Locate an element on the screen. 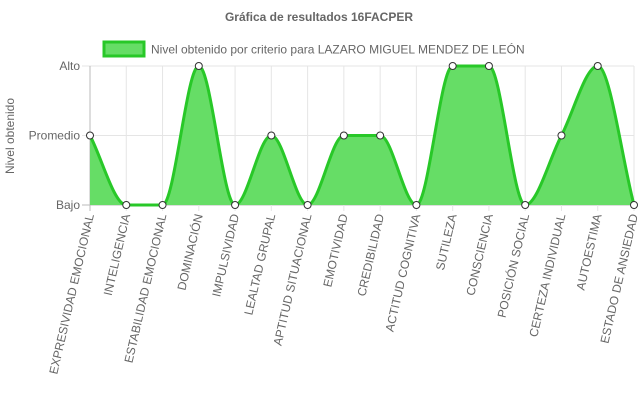 The height and width of the screenshot is (416, 639). x-tick-label: POSICIÓN SOCIAL is located at coordinates (513, 265).